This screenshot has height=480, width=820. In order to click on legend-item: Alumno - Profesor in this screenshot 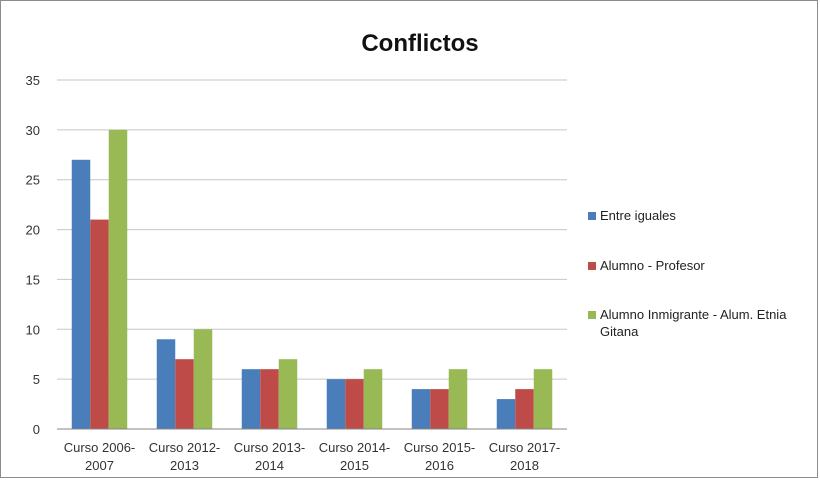, I will do `click(646, 265)`.